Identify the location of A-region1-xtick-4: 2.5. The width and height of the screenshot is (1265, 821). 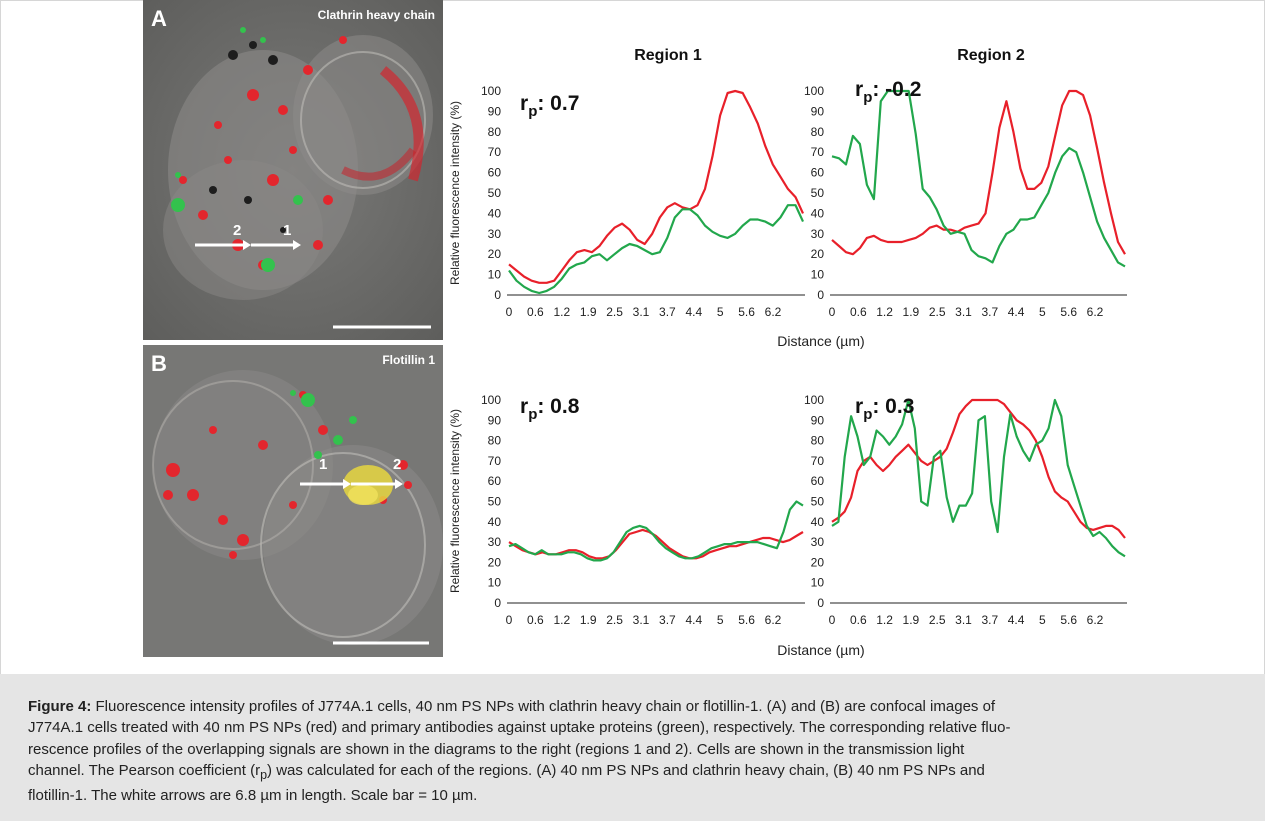
(614, 312).